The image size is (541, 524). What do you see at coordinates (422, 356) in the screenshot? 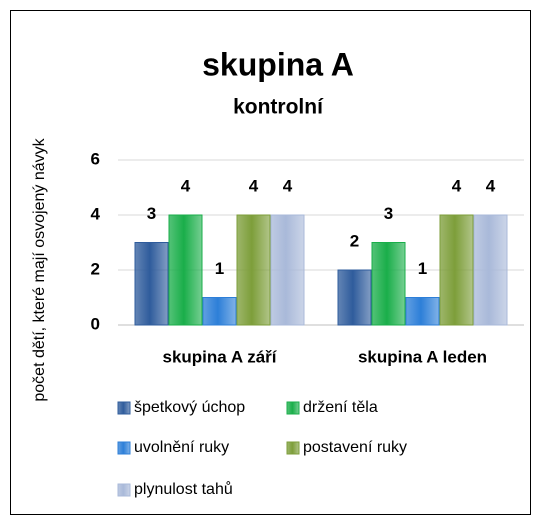
I see `x-tick-label: skupina A leden` at bounding box center [422, 356].